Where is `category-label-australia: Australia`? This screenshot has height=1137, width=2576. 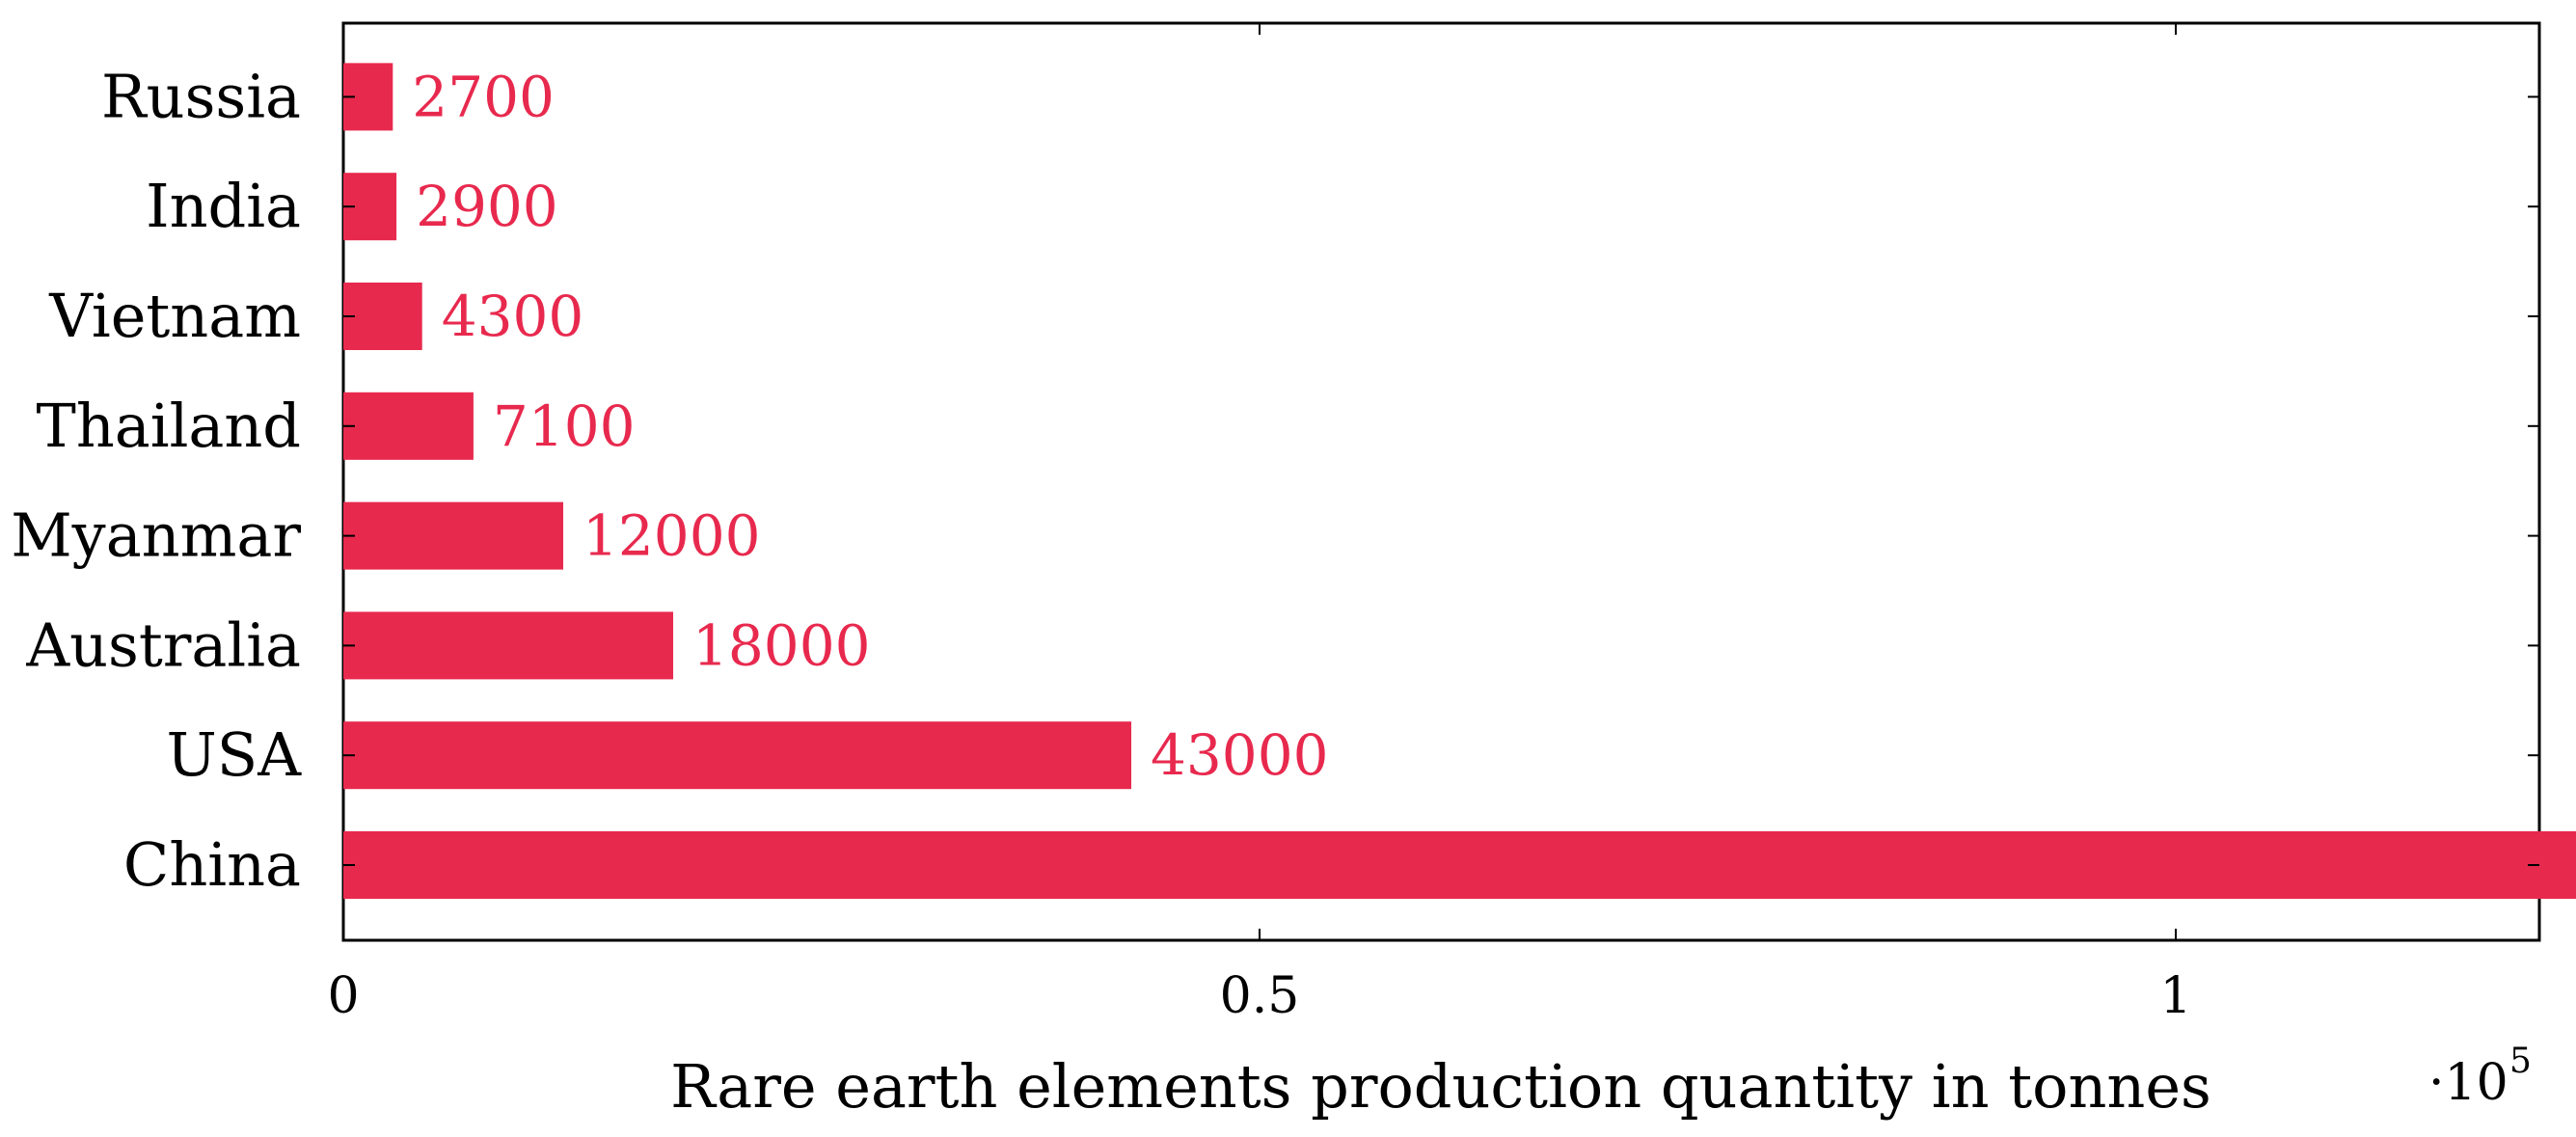
category-label-australia: Australia is located at coordinates (163, 644).